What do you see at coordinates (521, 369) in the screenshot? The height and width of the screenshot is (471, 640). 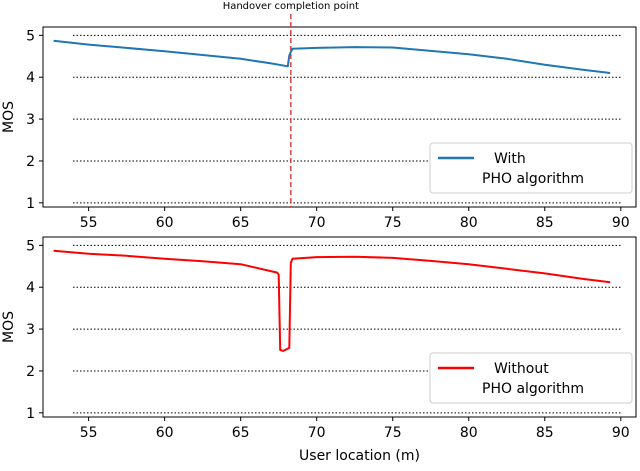 I see `legend-label: Without` at bounding box center [521, 369].